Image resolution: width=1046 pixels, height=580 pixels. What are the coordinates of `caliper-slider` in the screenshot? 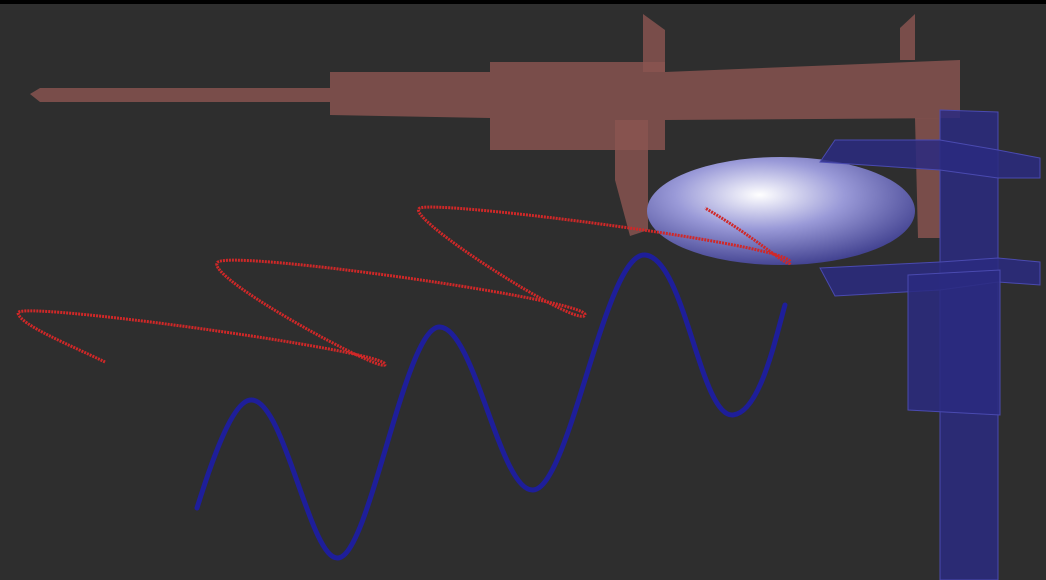 It's located at (954, 342).